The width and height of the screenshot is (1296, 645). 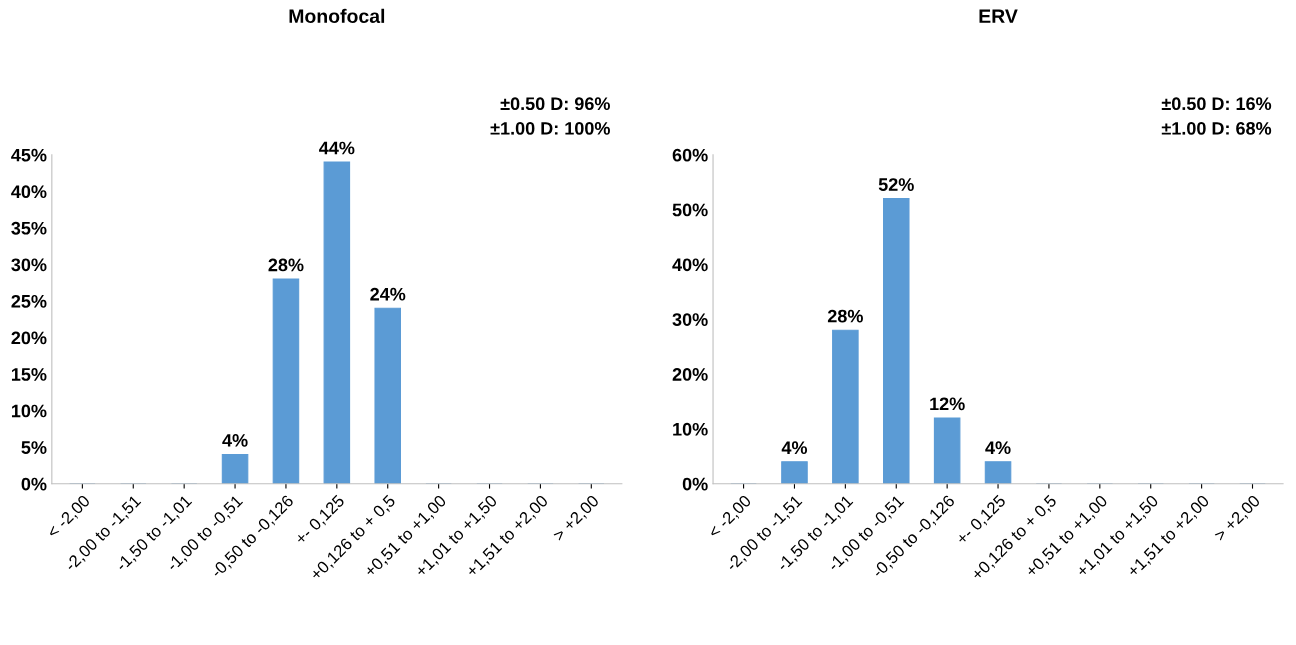 I want to click on data-label: 24%, so click(x=388, y=294).